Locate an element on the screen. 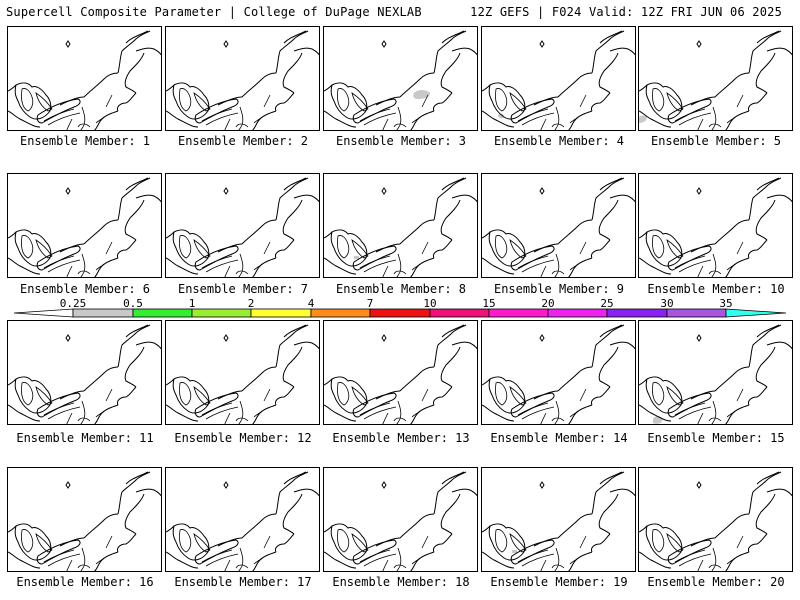 This screenshot has width=800, height=600. color-scale-arrow-high is located at coordinates (756, 313).